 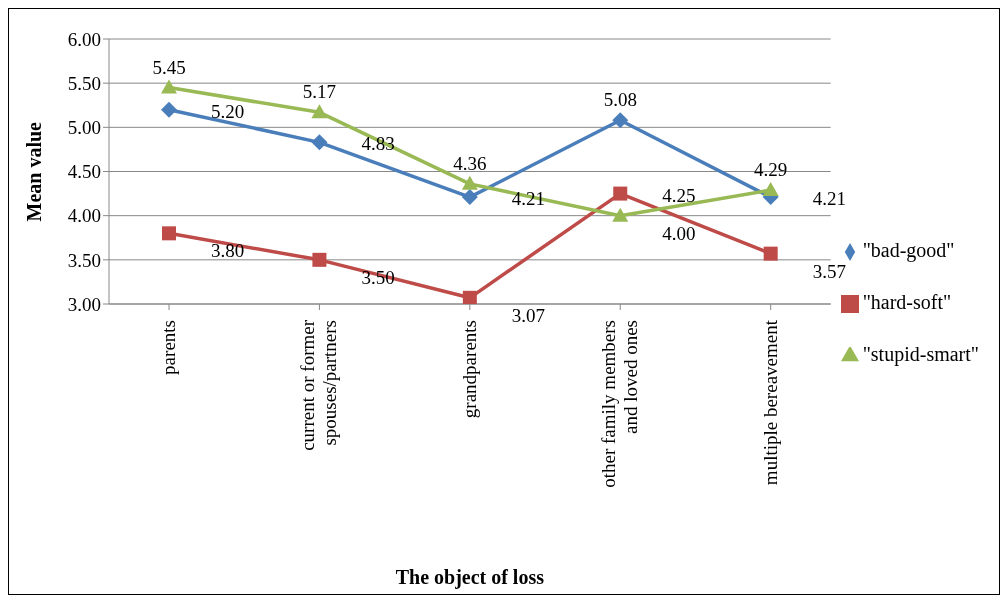 What do you see at coordinates (620, 100) in the screenshot?
I see `data-label: 5.08` at bounding box center [620, 100].